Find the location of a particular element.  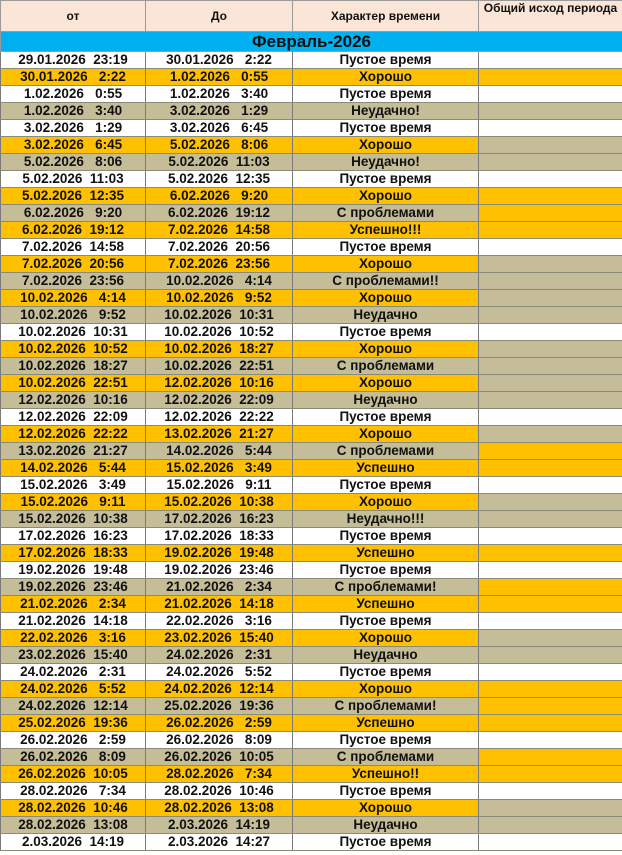

month-band-row: Февраль-2026 is located at coordinates (311, 41).